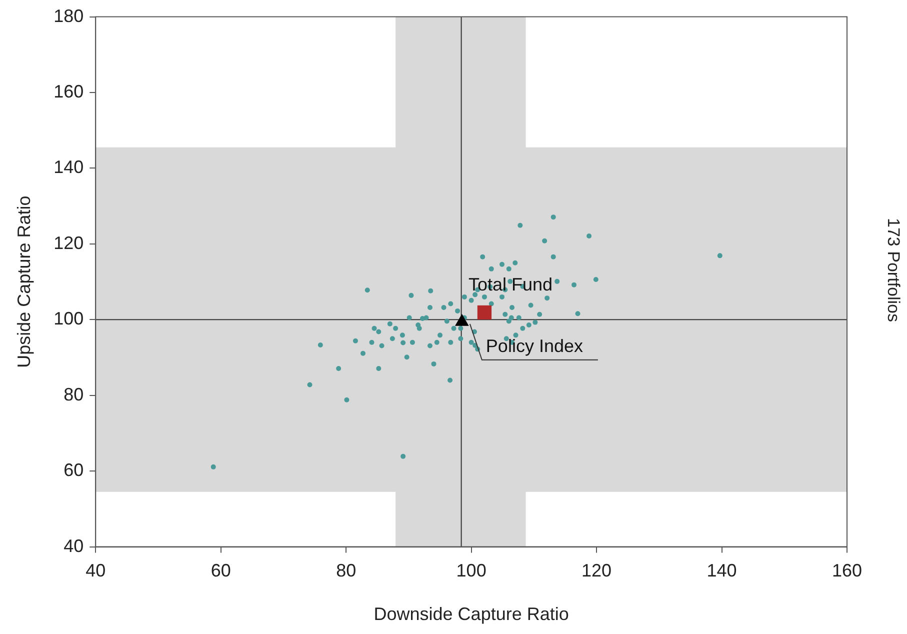  I want to click on y-tick-label: 100, so click(69, 318).